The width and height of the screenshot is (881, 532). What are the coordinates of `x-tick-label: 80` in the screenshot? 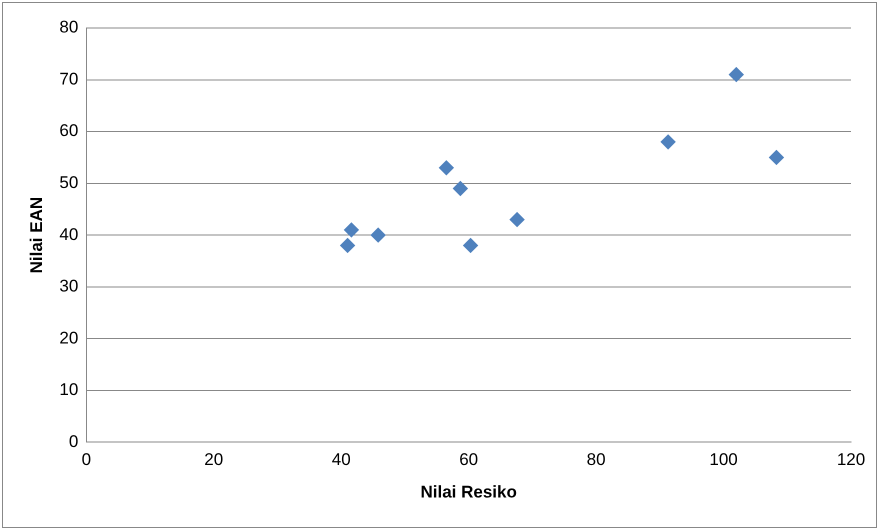 It's located at (596, 460).